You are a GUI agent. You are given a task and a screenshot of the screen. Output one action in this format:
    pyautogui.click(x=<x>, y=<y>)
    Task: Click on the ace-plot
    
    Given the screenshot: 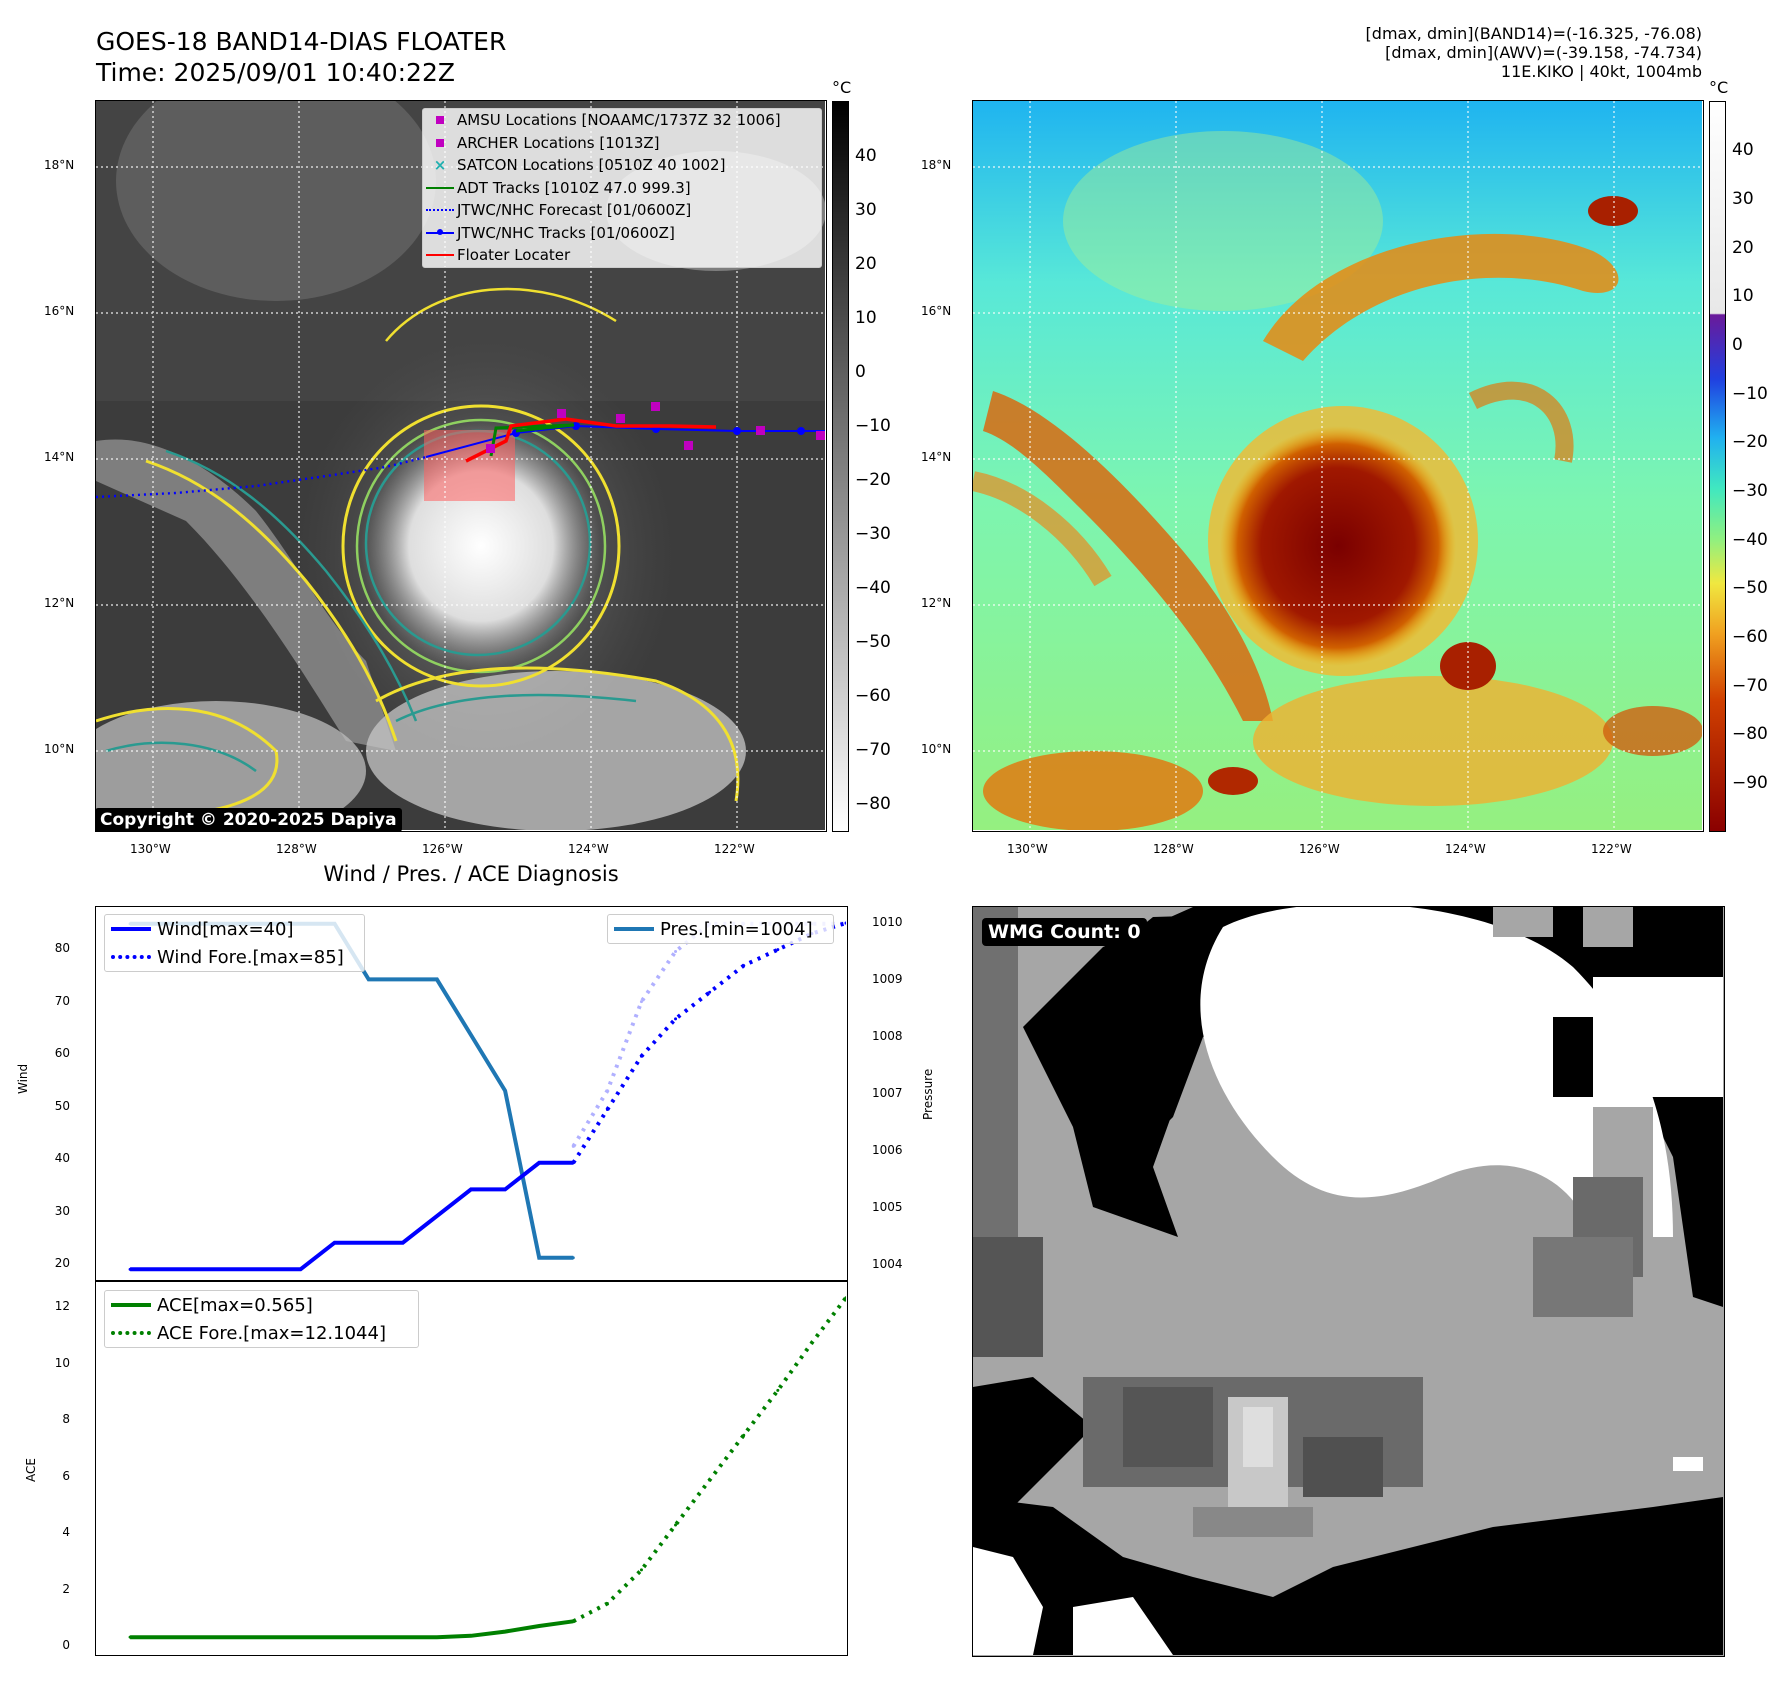 What is the action you would take?
    pyautogui.click(x=471, y=1468)
    